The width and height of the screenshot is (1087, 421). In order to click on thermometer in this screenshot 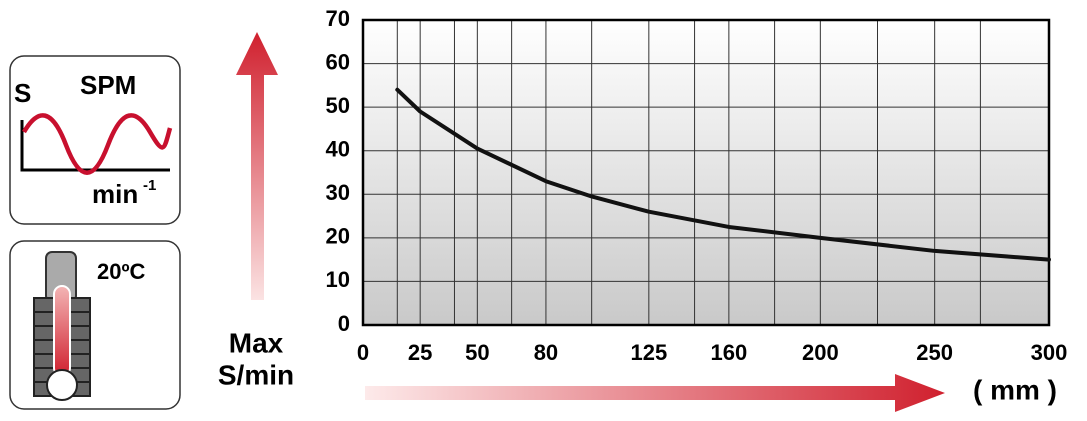, I will do `click(62, 331)`.